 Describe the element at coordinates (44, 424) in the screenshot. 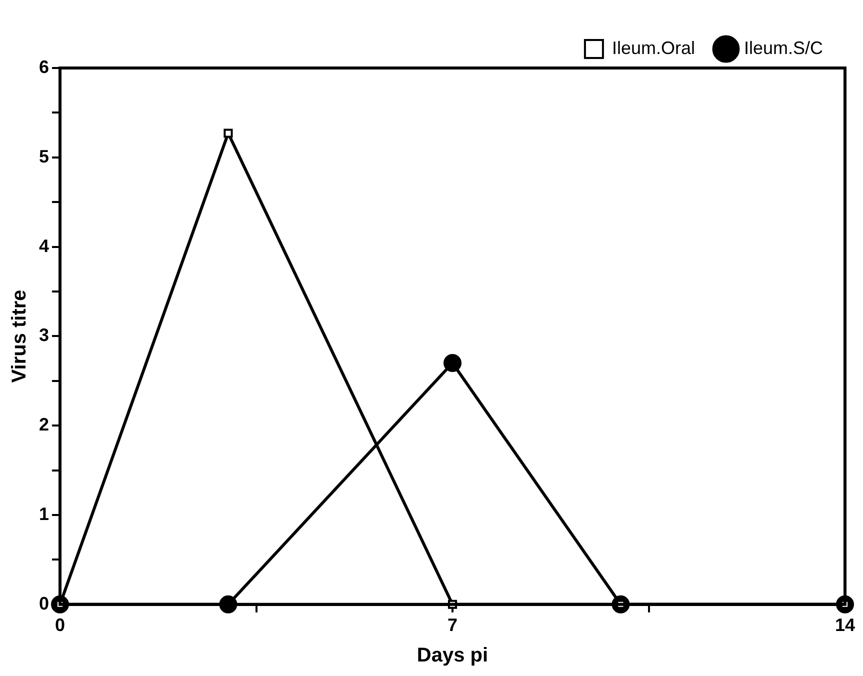

I see `y-tick-label: 2` at that location.